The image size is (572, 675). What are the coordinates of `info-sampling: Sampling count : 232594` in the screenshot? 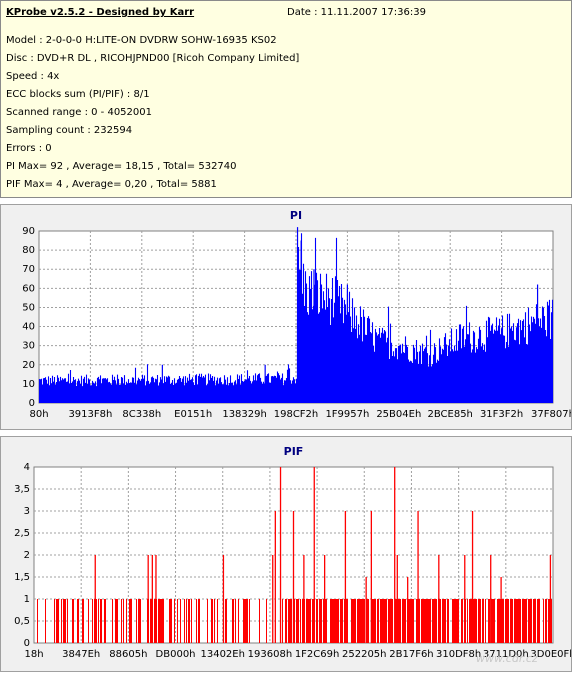 It's located at (69, 130).